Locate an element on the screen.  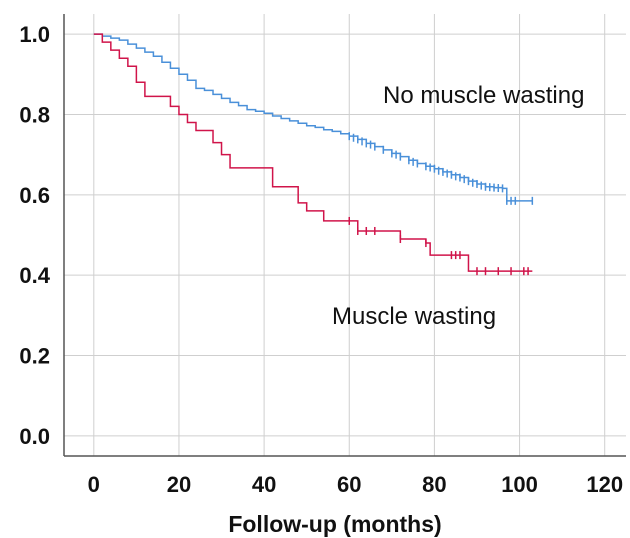
x-axis-title: Follow-up (months) is located at coordinates (334, 524).